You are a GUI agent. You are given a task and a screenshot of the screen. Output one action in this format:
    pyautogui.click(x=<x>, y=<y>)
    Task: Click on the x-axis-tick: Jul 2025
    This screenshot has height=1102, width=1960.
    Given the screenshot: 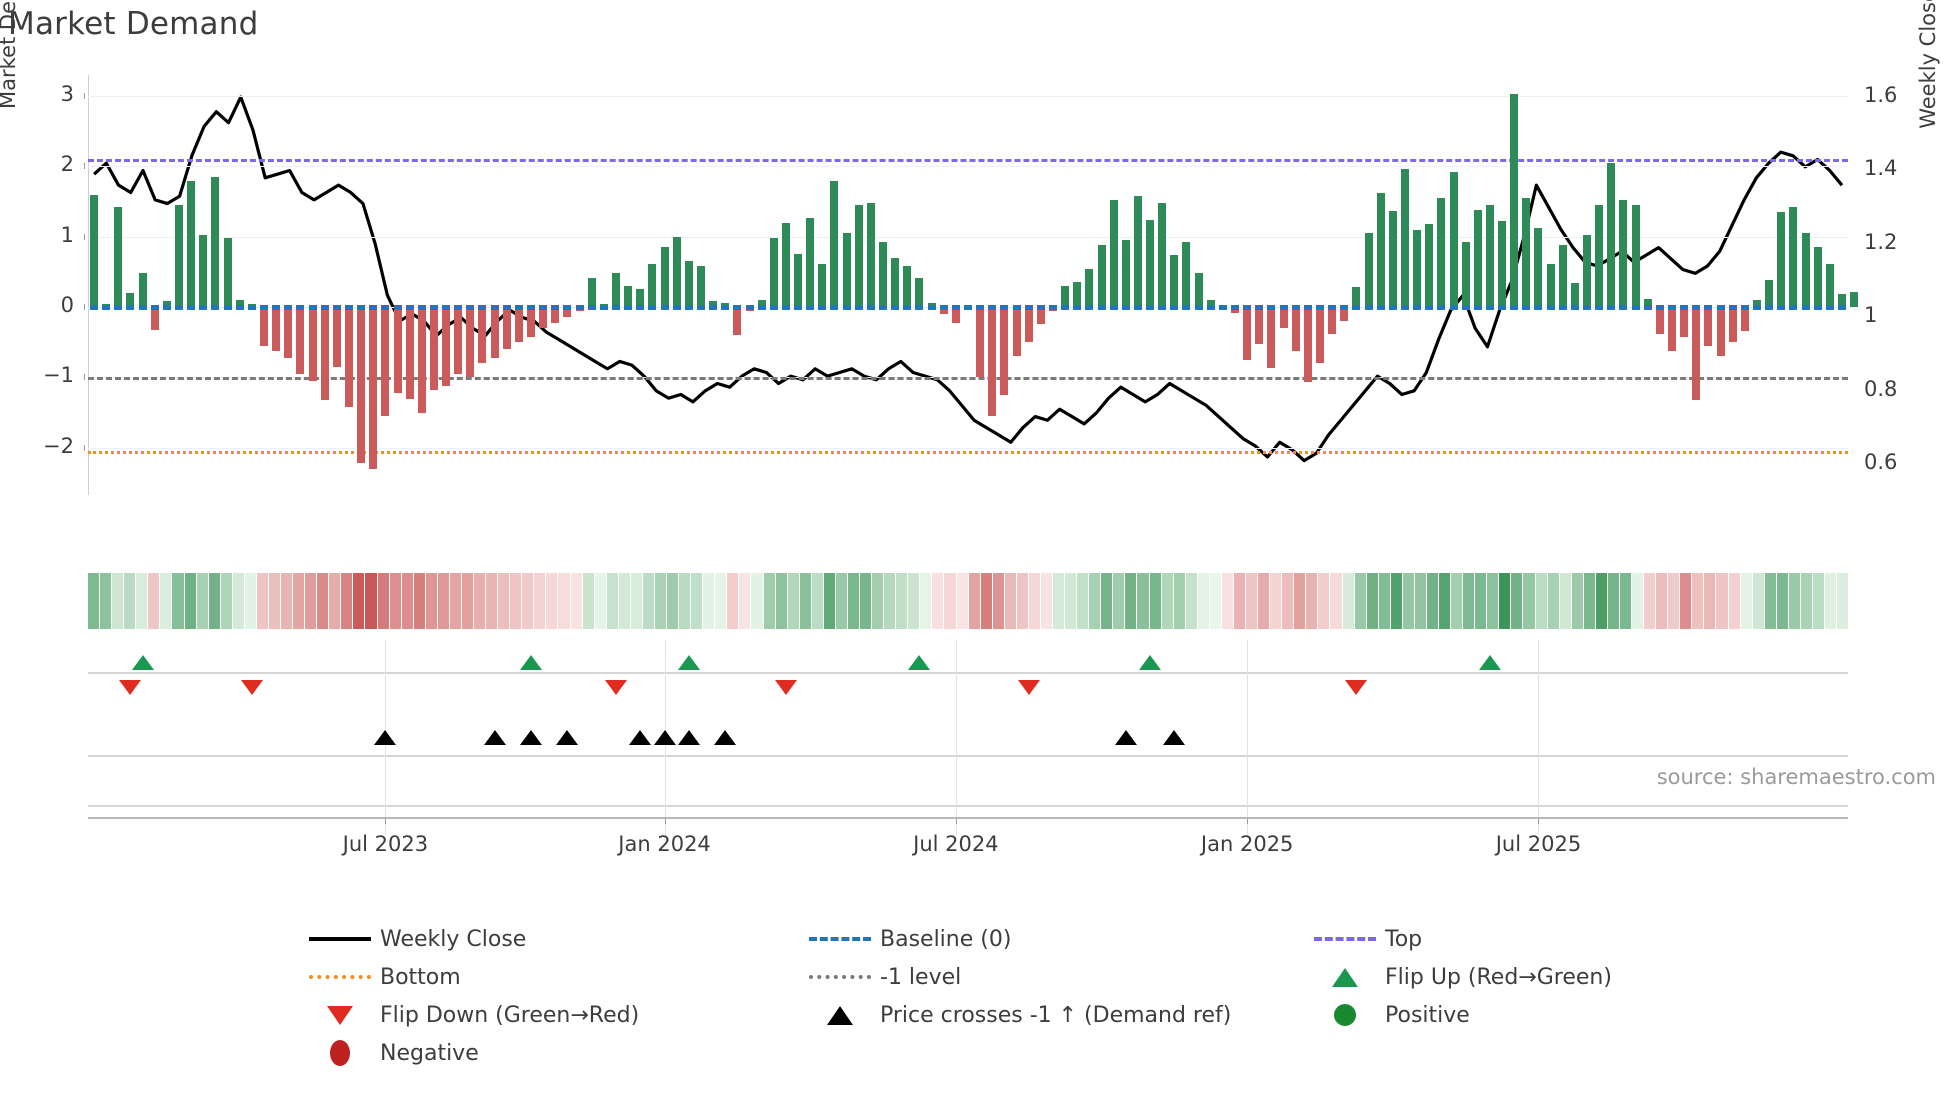 What is the action you would take?
    pyautogui.click(x=1538, y=844)
    